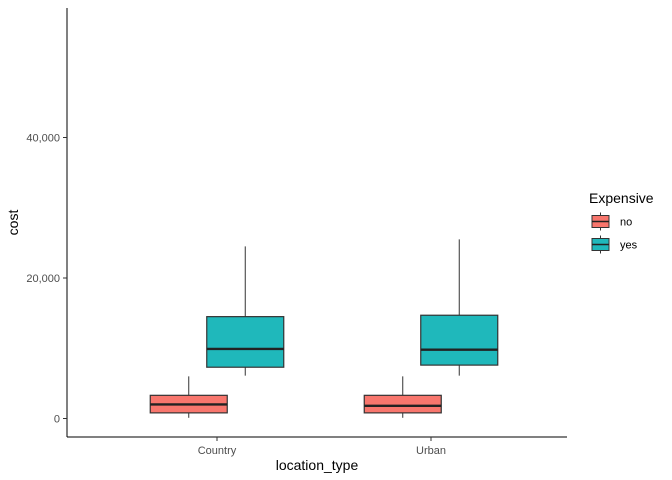 This screenshot has width=672, height=480. Describe the element at coordinates (629, 246) in the screenshot. I see `legend-label-yes: yes` at that location.